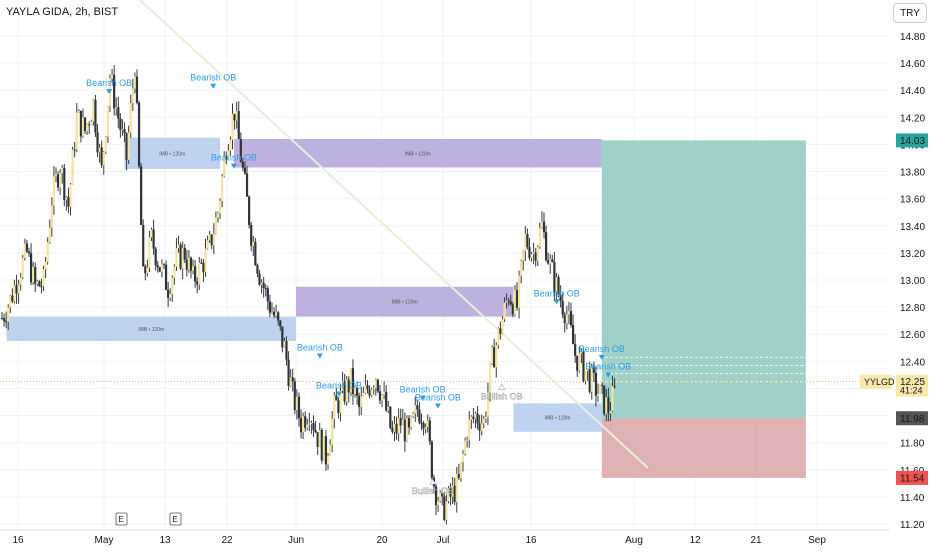 Image resolution: width=932 pixels, height=555 pixels. Describe the element at coordinates (227, 540) in the screenshot. I see `time-tick-label: 22` at that location.